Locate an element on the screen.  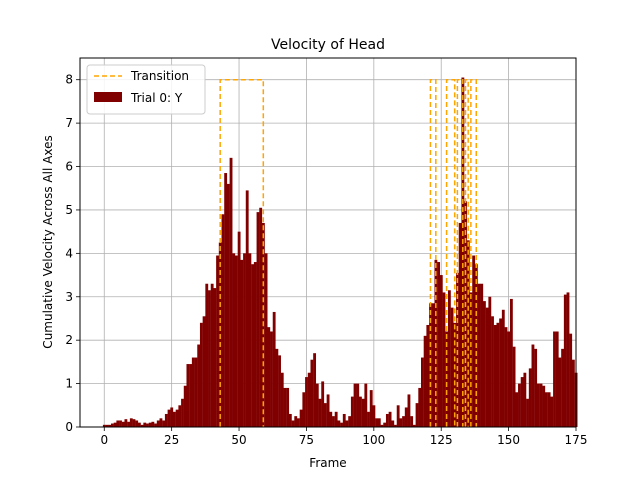
y-tick-label: 3 is located at coordinates (69, 297).